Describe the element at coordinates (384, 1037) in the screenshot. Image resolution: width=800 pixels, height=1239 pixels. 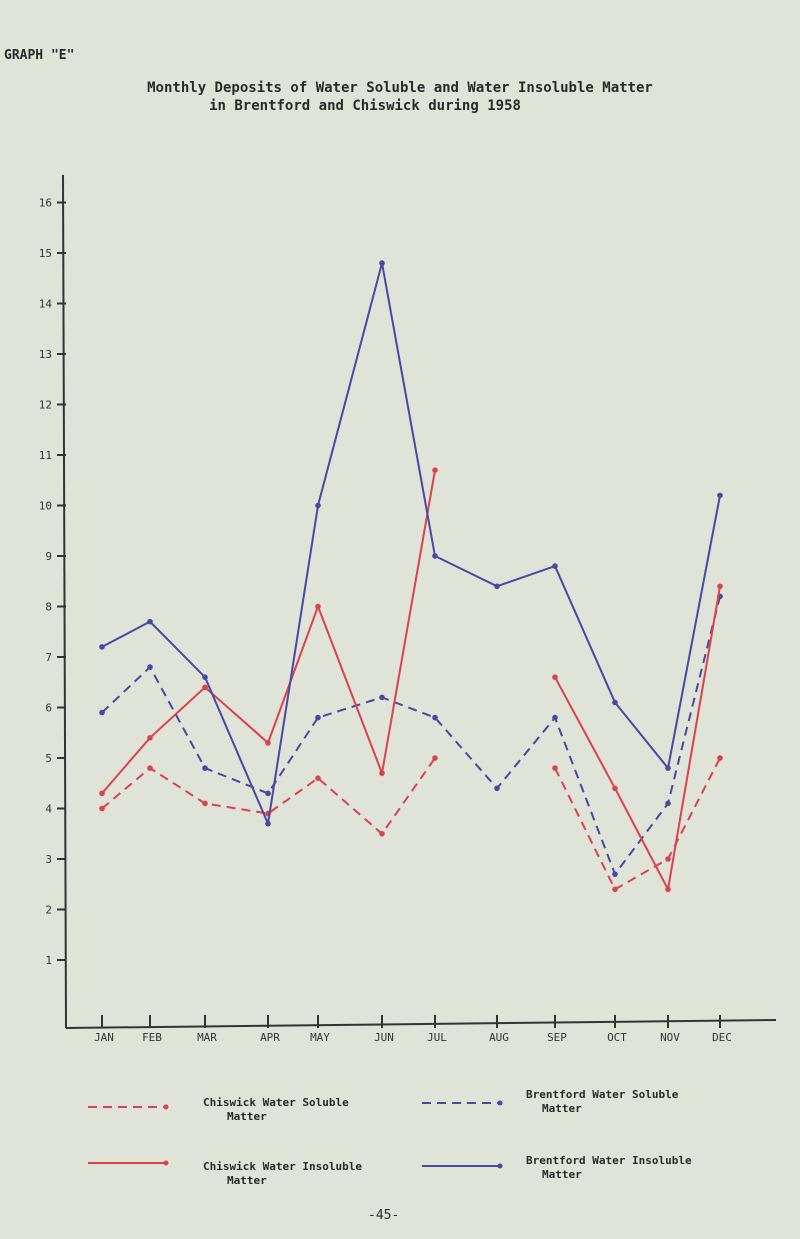
I see `x-tick-label: JUN` at that location.